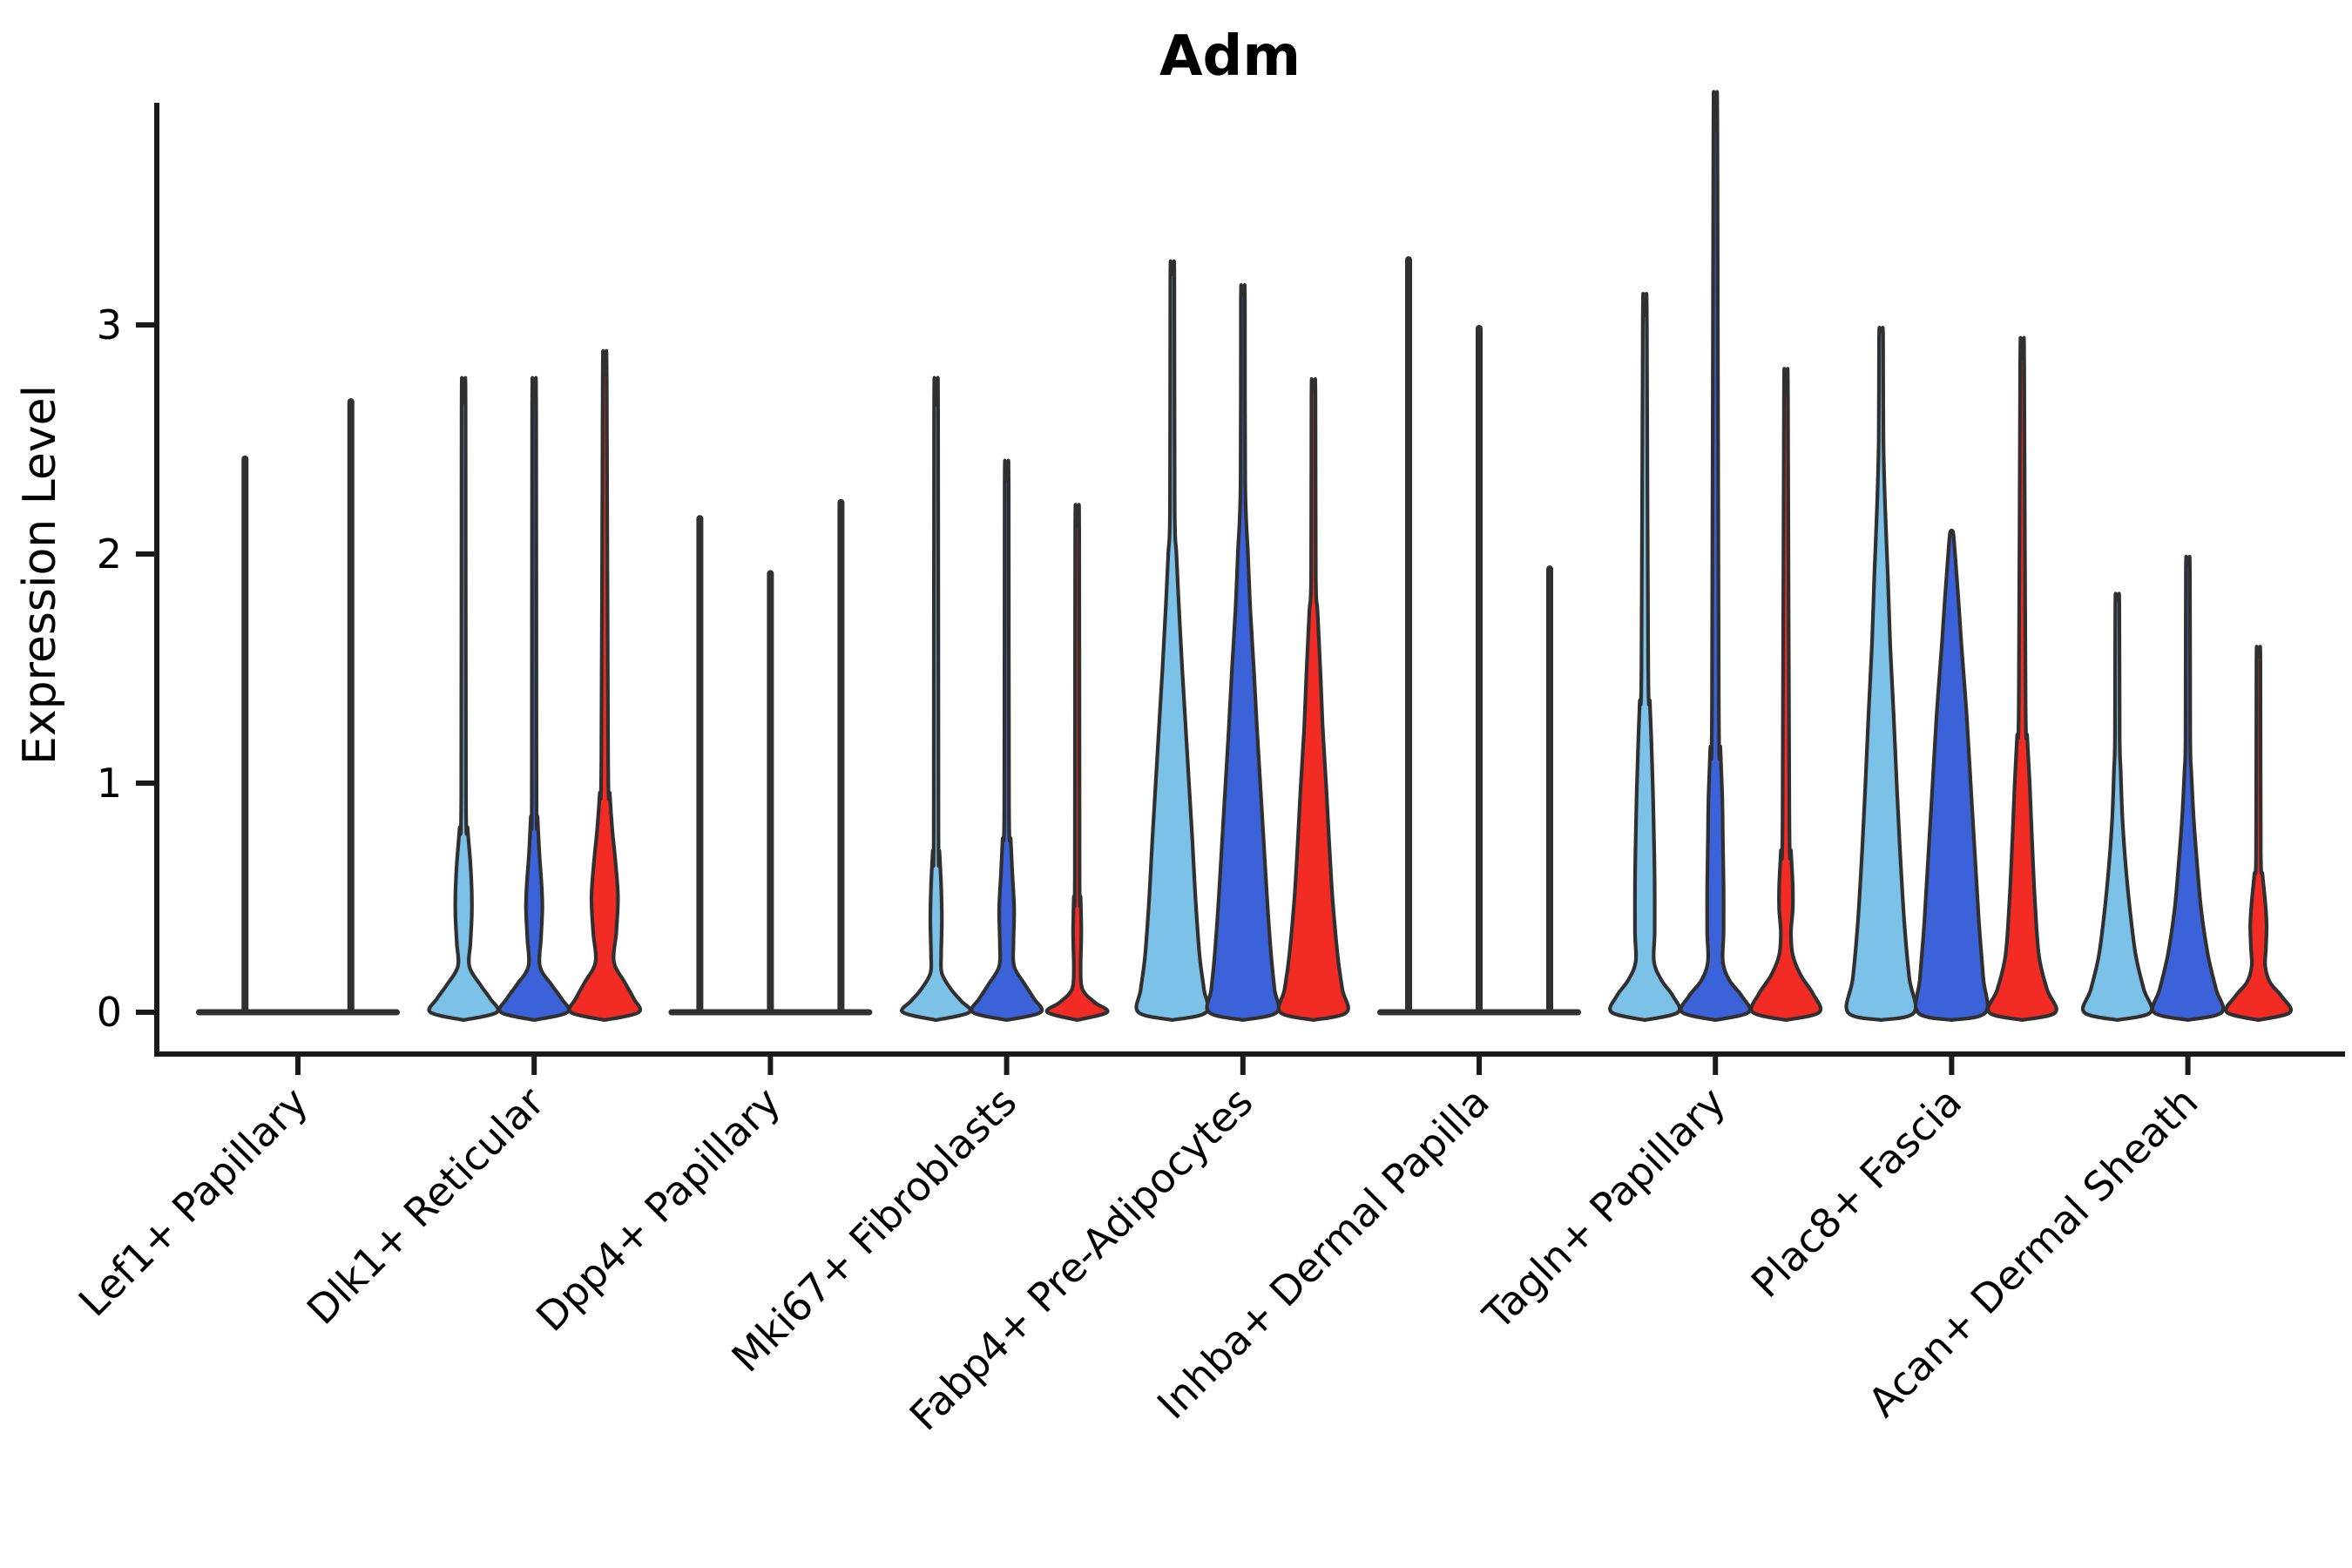 The width and height of the screenshot is (2352, 1568). What do you see at coordinates (1230, 56) in the screenshot?
I see `chart-title: Adm` at bounding box center [1230, 56].